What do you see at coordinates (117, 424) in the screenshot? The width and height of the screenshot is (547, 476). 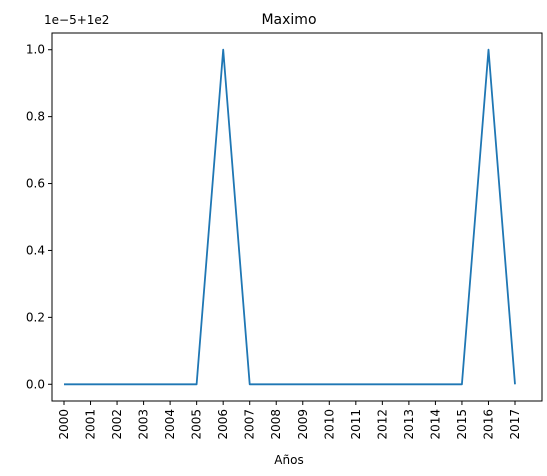 I see `x-tick-label: 2002` at bounding box center [117, 424].